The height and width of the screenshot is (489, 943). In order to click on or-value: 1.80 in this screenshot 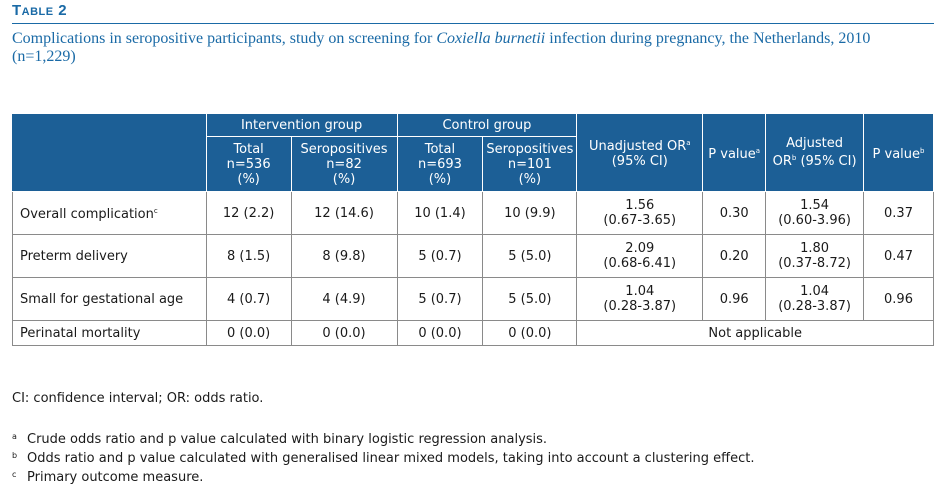, I will do `click(815, 248)`.